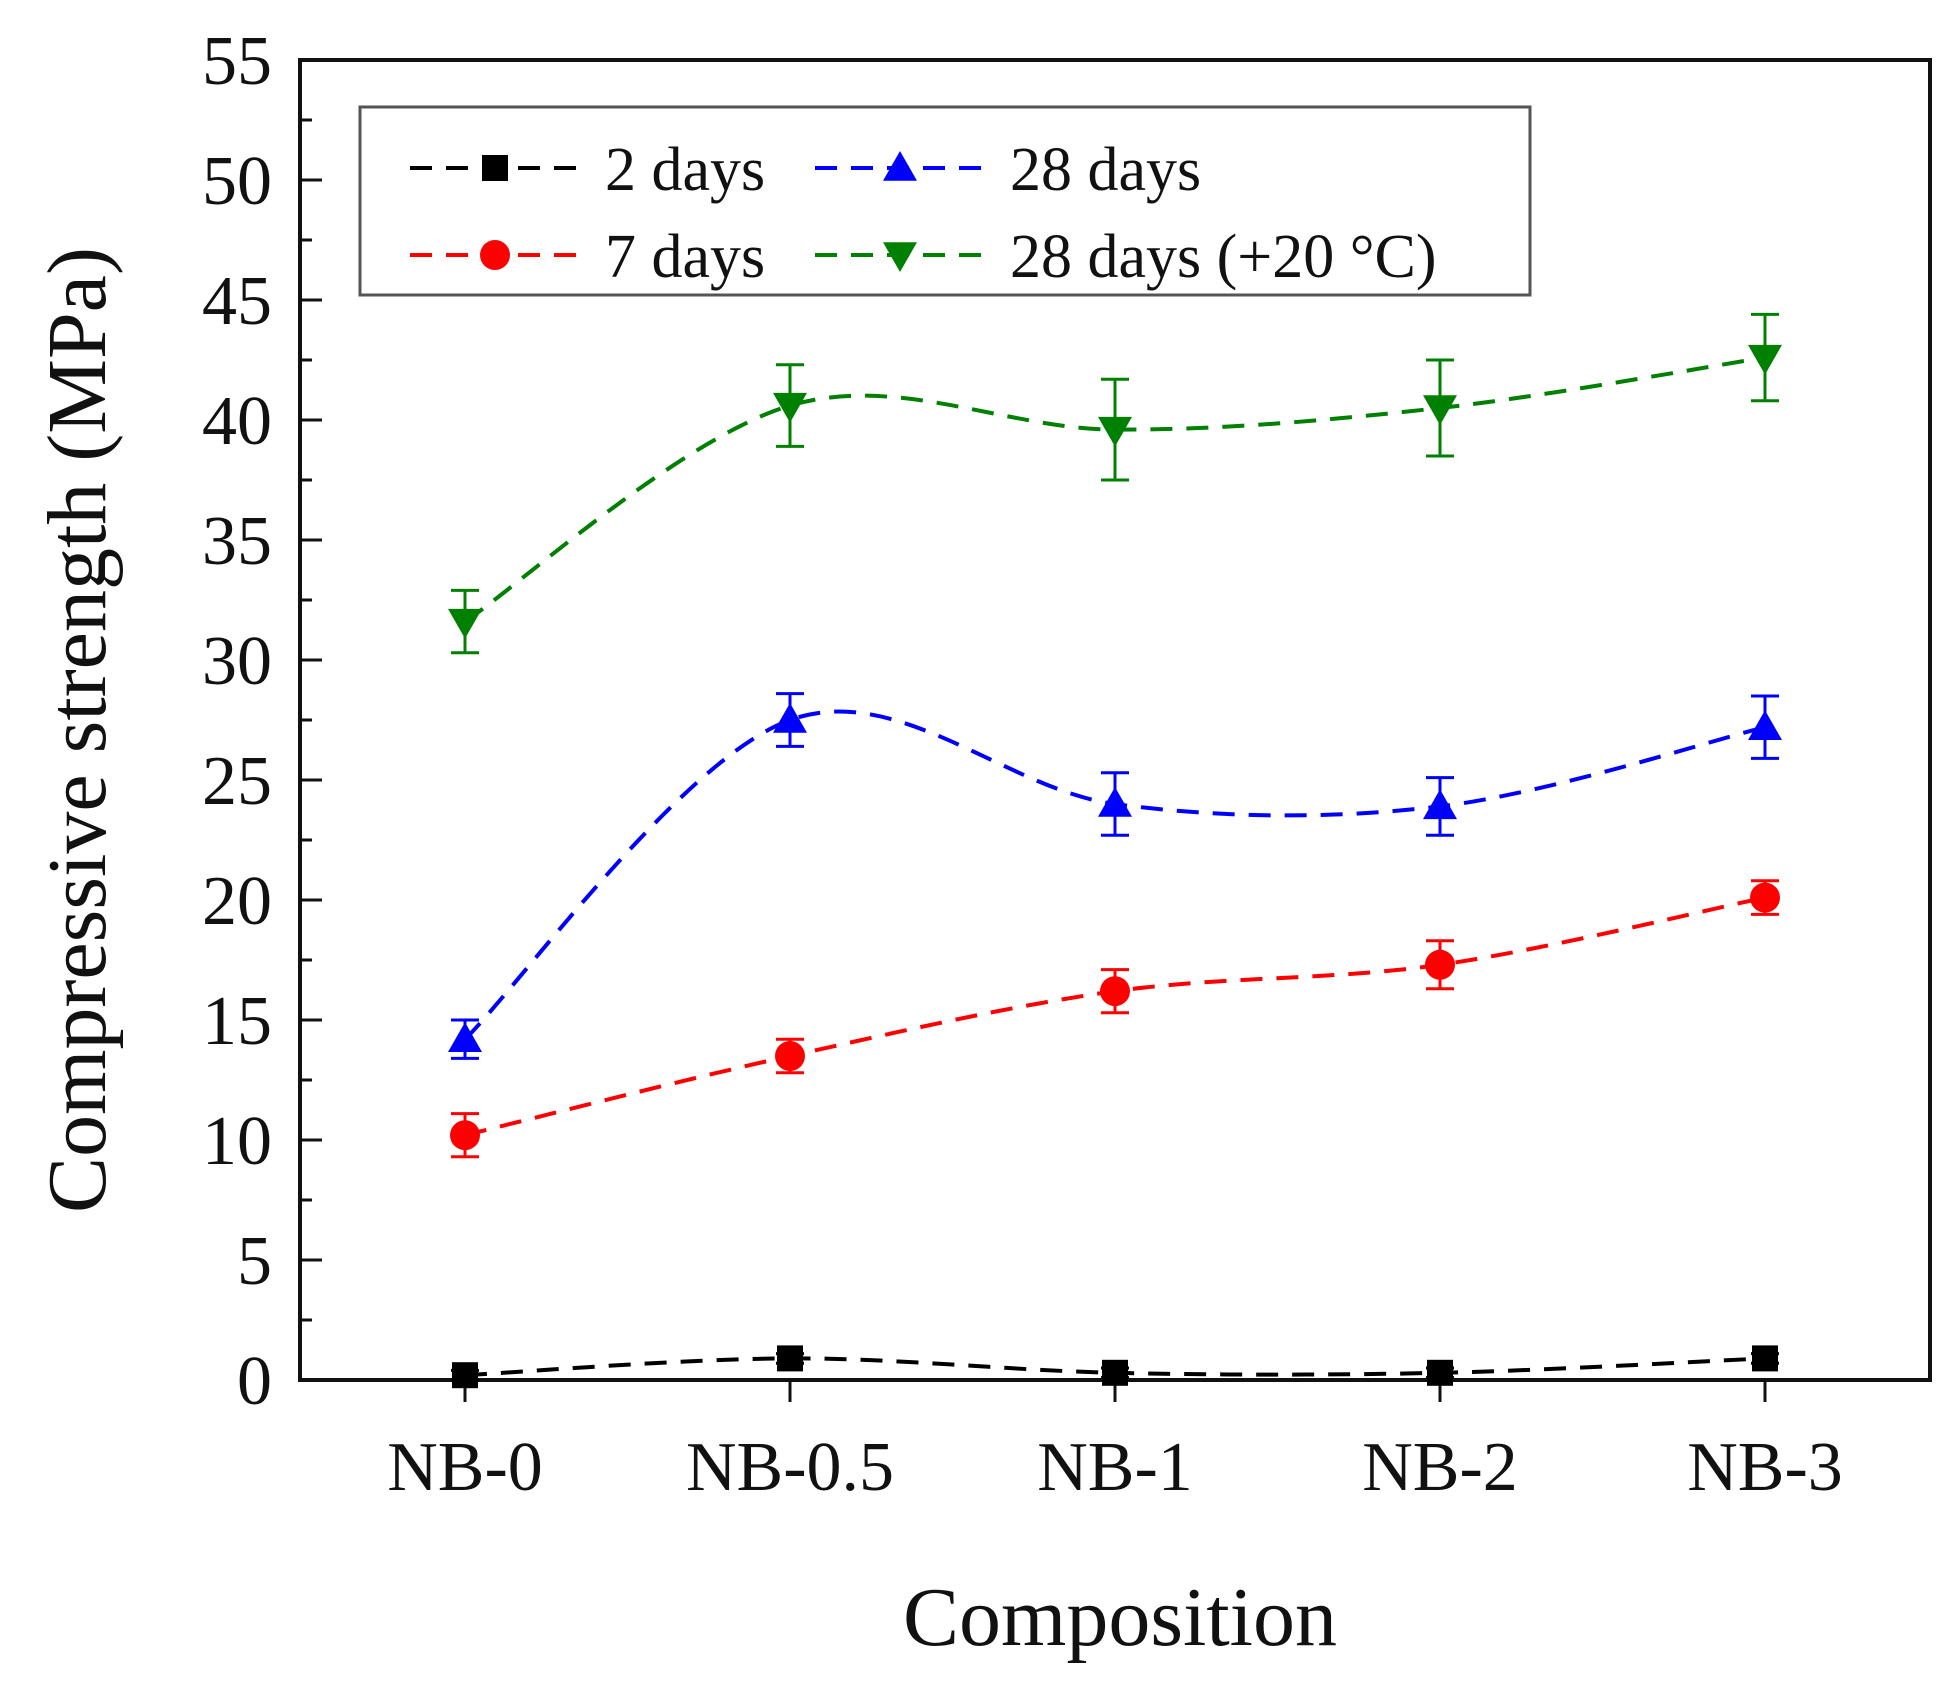 The image size is (1950, 1688). What do you see at coordinates (77, 730) in the screenshot?
I see `y-axis-title: Compressive strength (MPa)` at bounding box center [77, 730].